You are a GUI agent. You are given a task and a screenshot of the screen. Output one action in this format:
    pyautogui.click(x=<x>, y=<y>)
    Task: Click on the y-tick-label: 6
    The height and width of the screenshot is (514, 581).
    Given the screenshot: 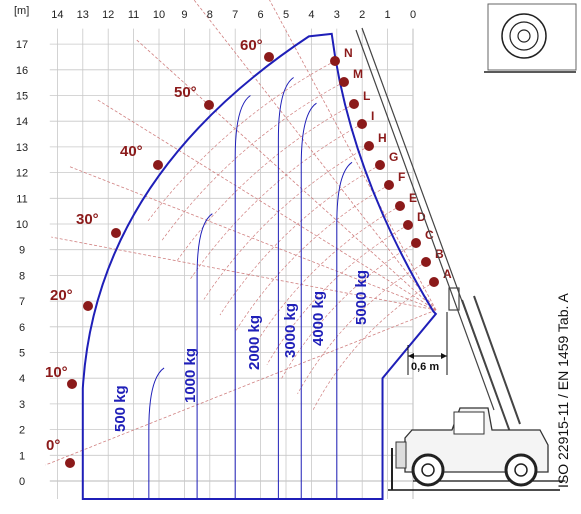 What is the action you would take?
    pyautogui.click(x=22, y=328)
    